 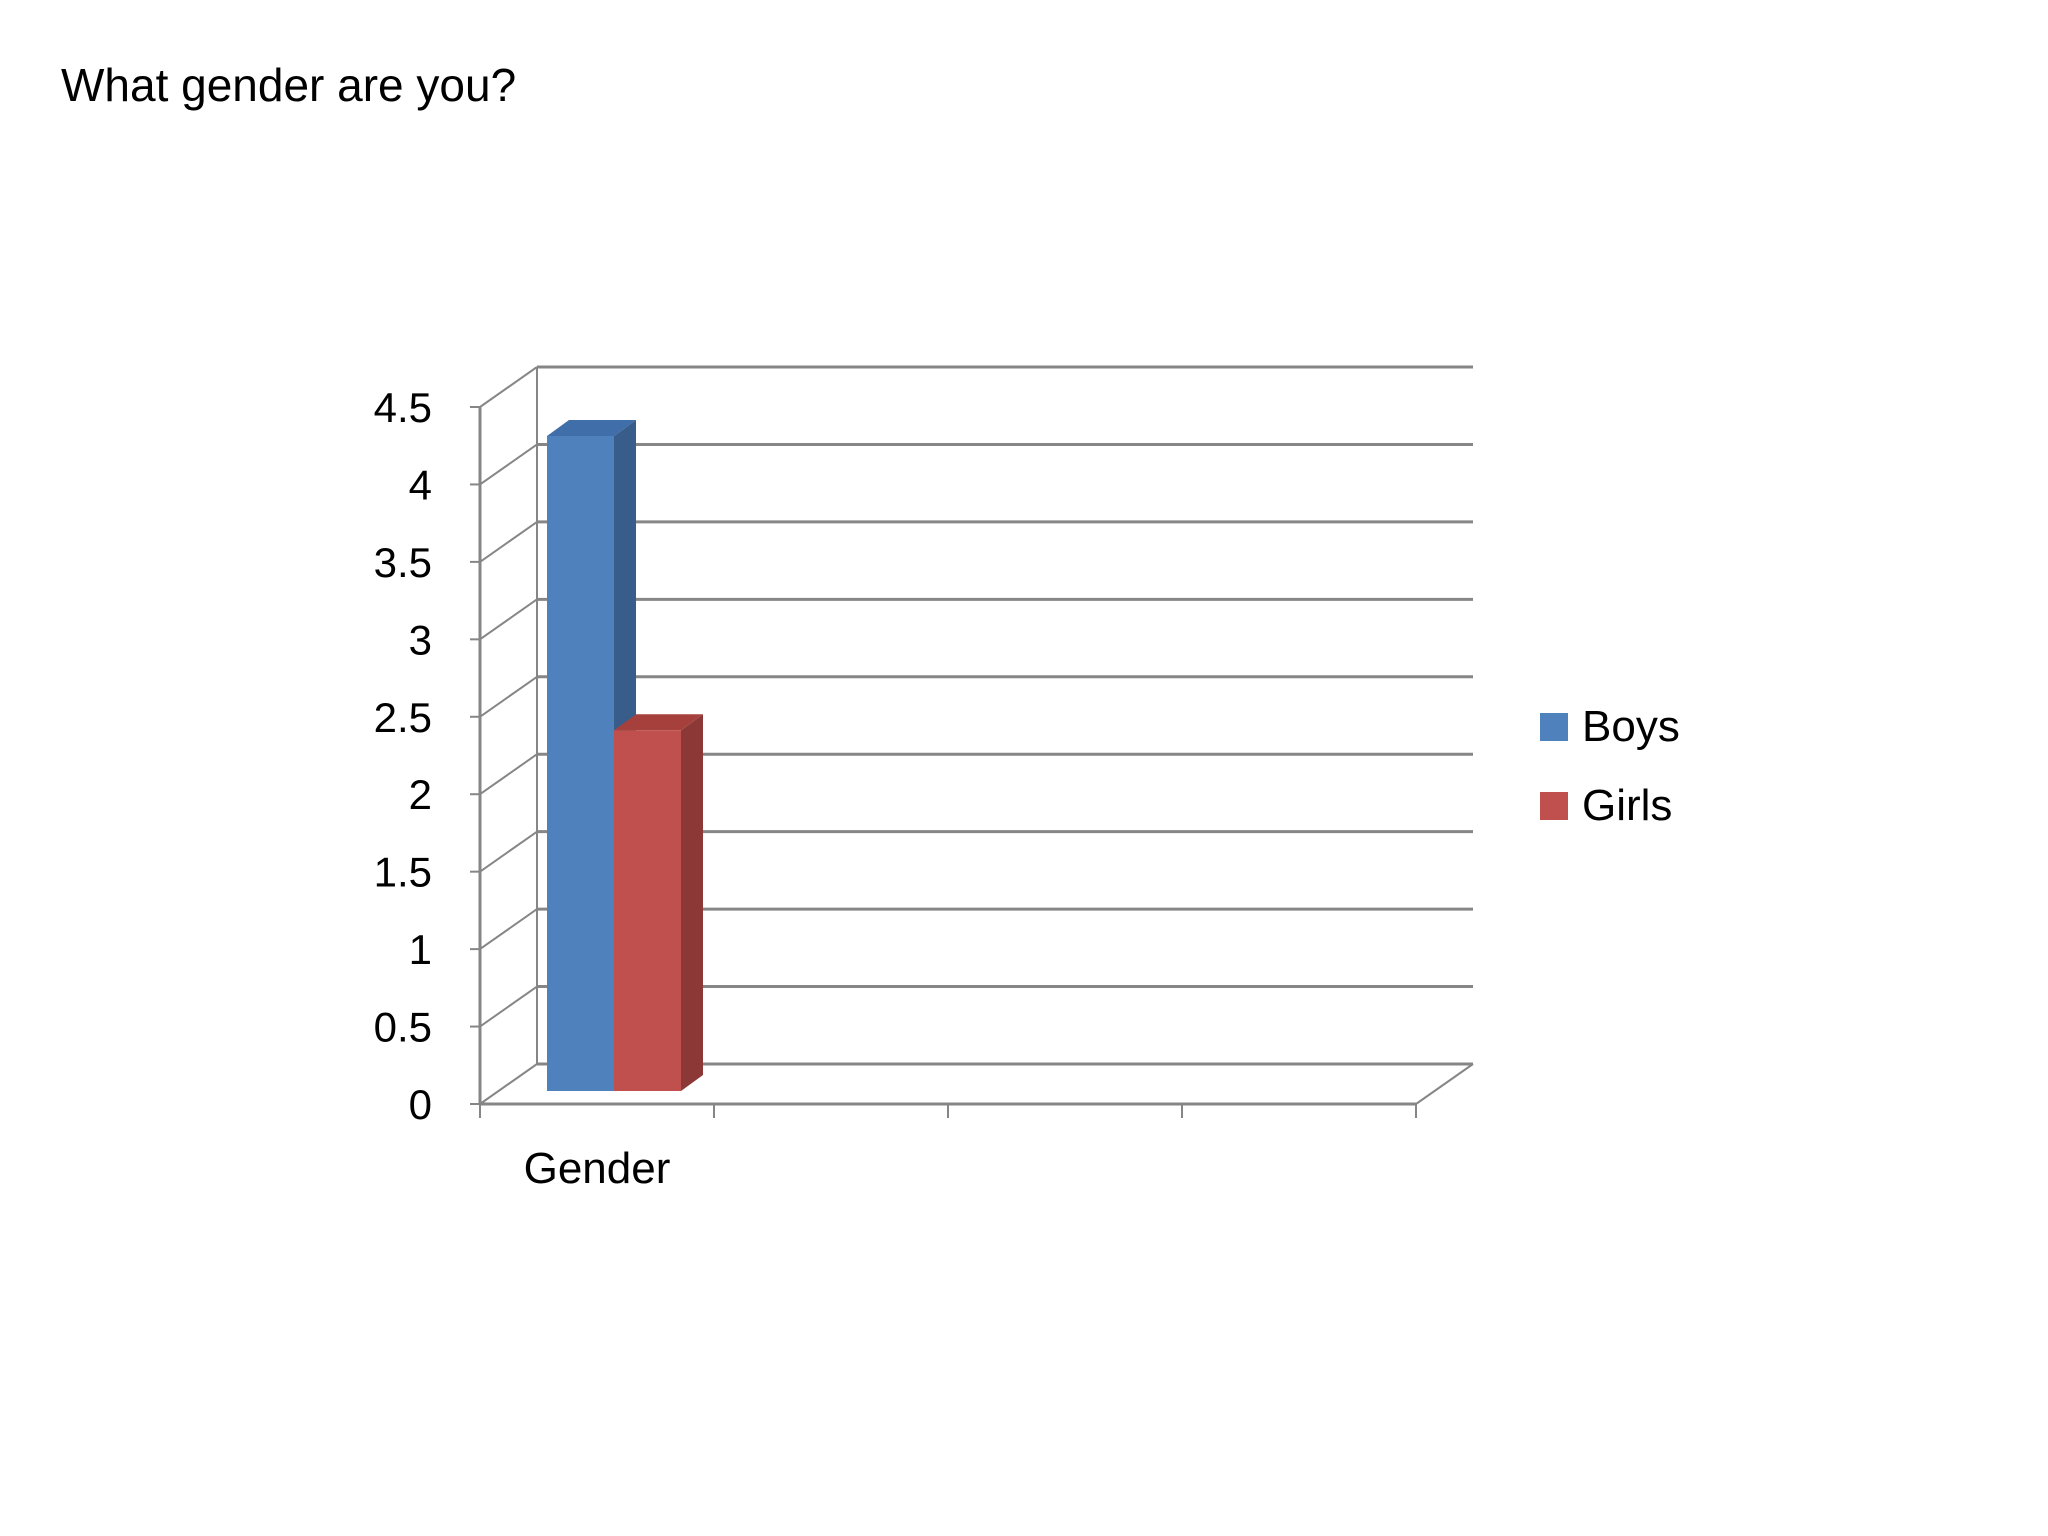 I want to click on y-tick-label: 2, so click(x=420, y=794).